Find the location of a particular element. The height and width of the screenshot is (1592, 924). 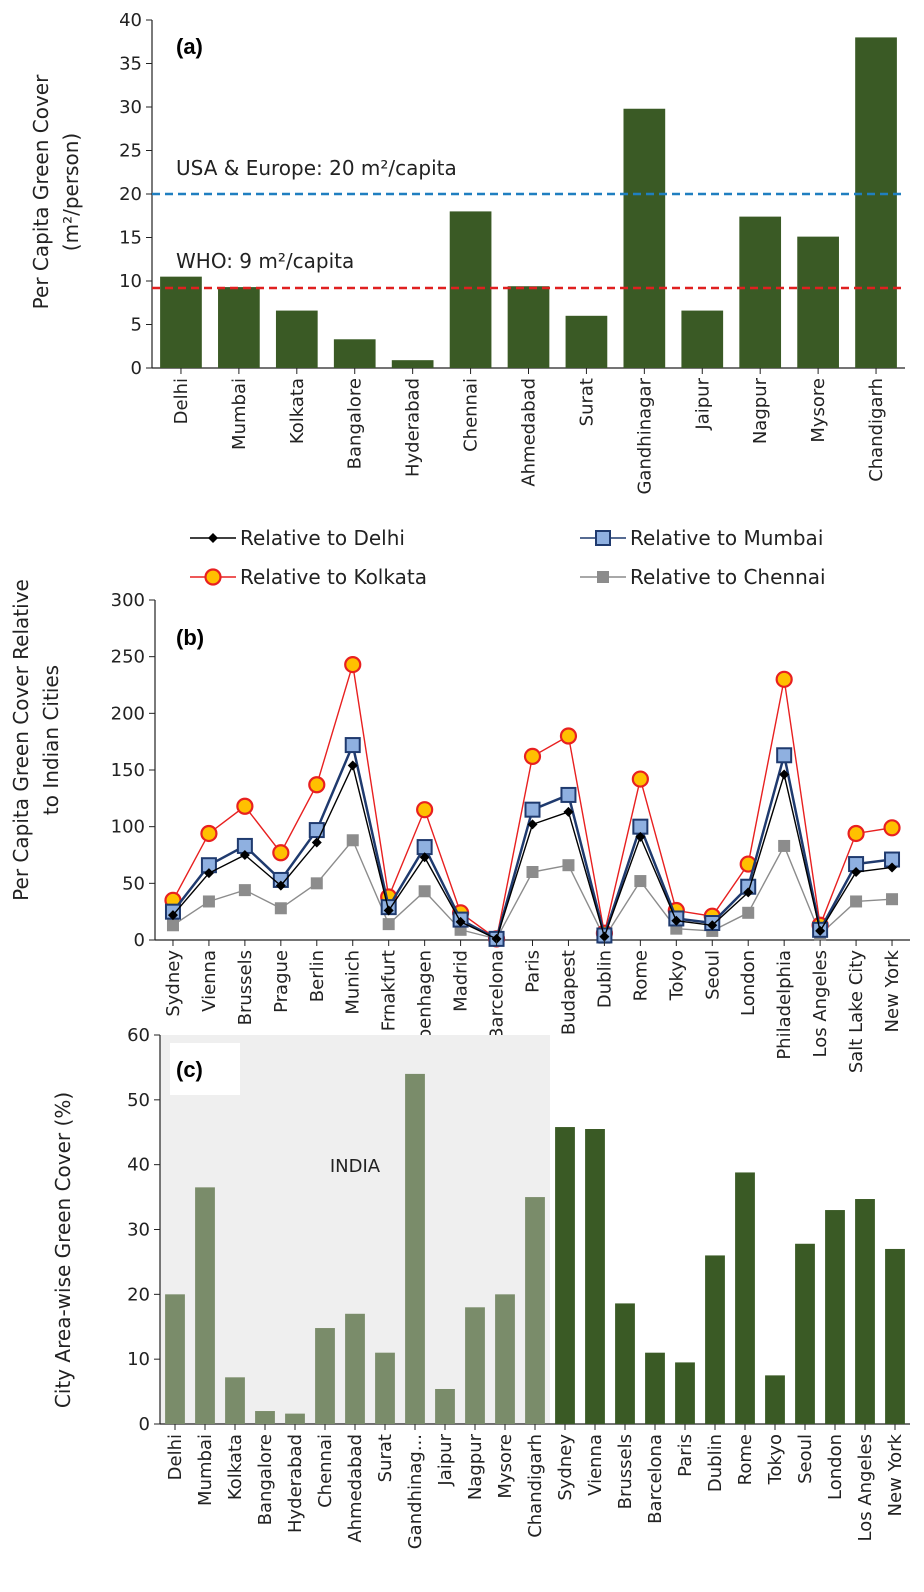

panel-c-xtick-new-york: New York is located at coordinates (895, 1474).